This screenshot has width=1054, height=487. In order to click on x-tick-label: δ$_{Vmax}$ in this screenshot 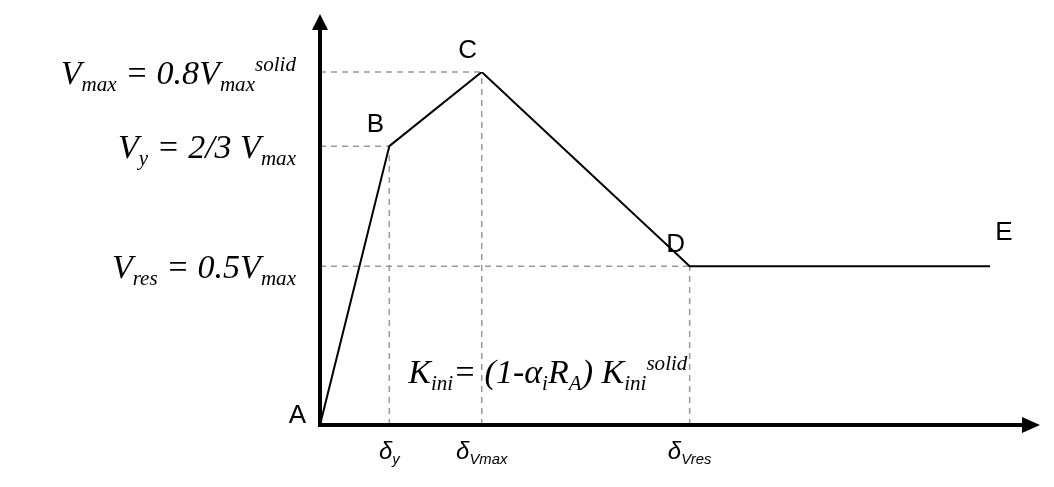, I will do `click(482, 452)`.